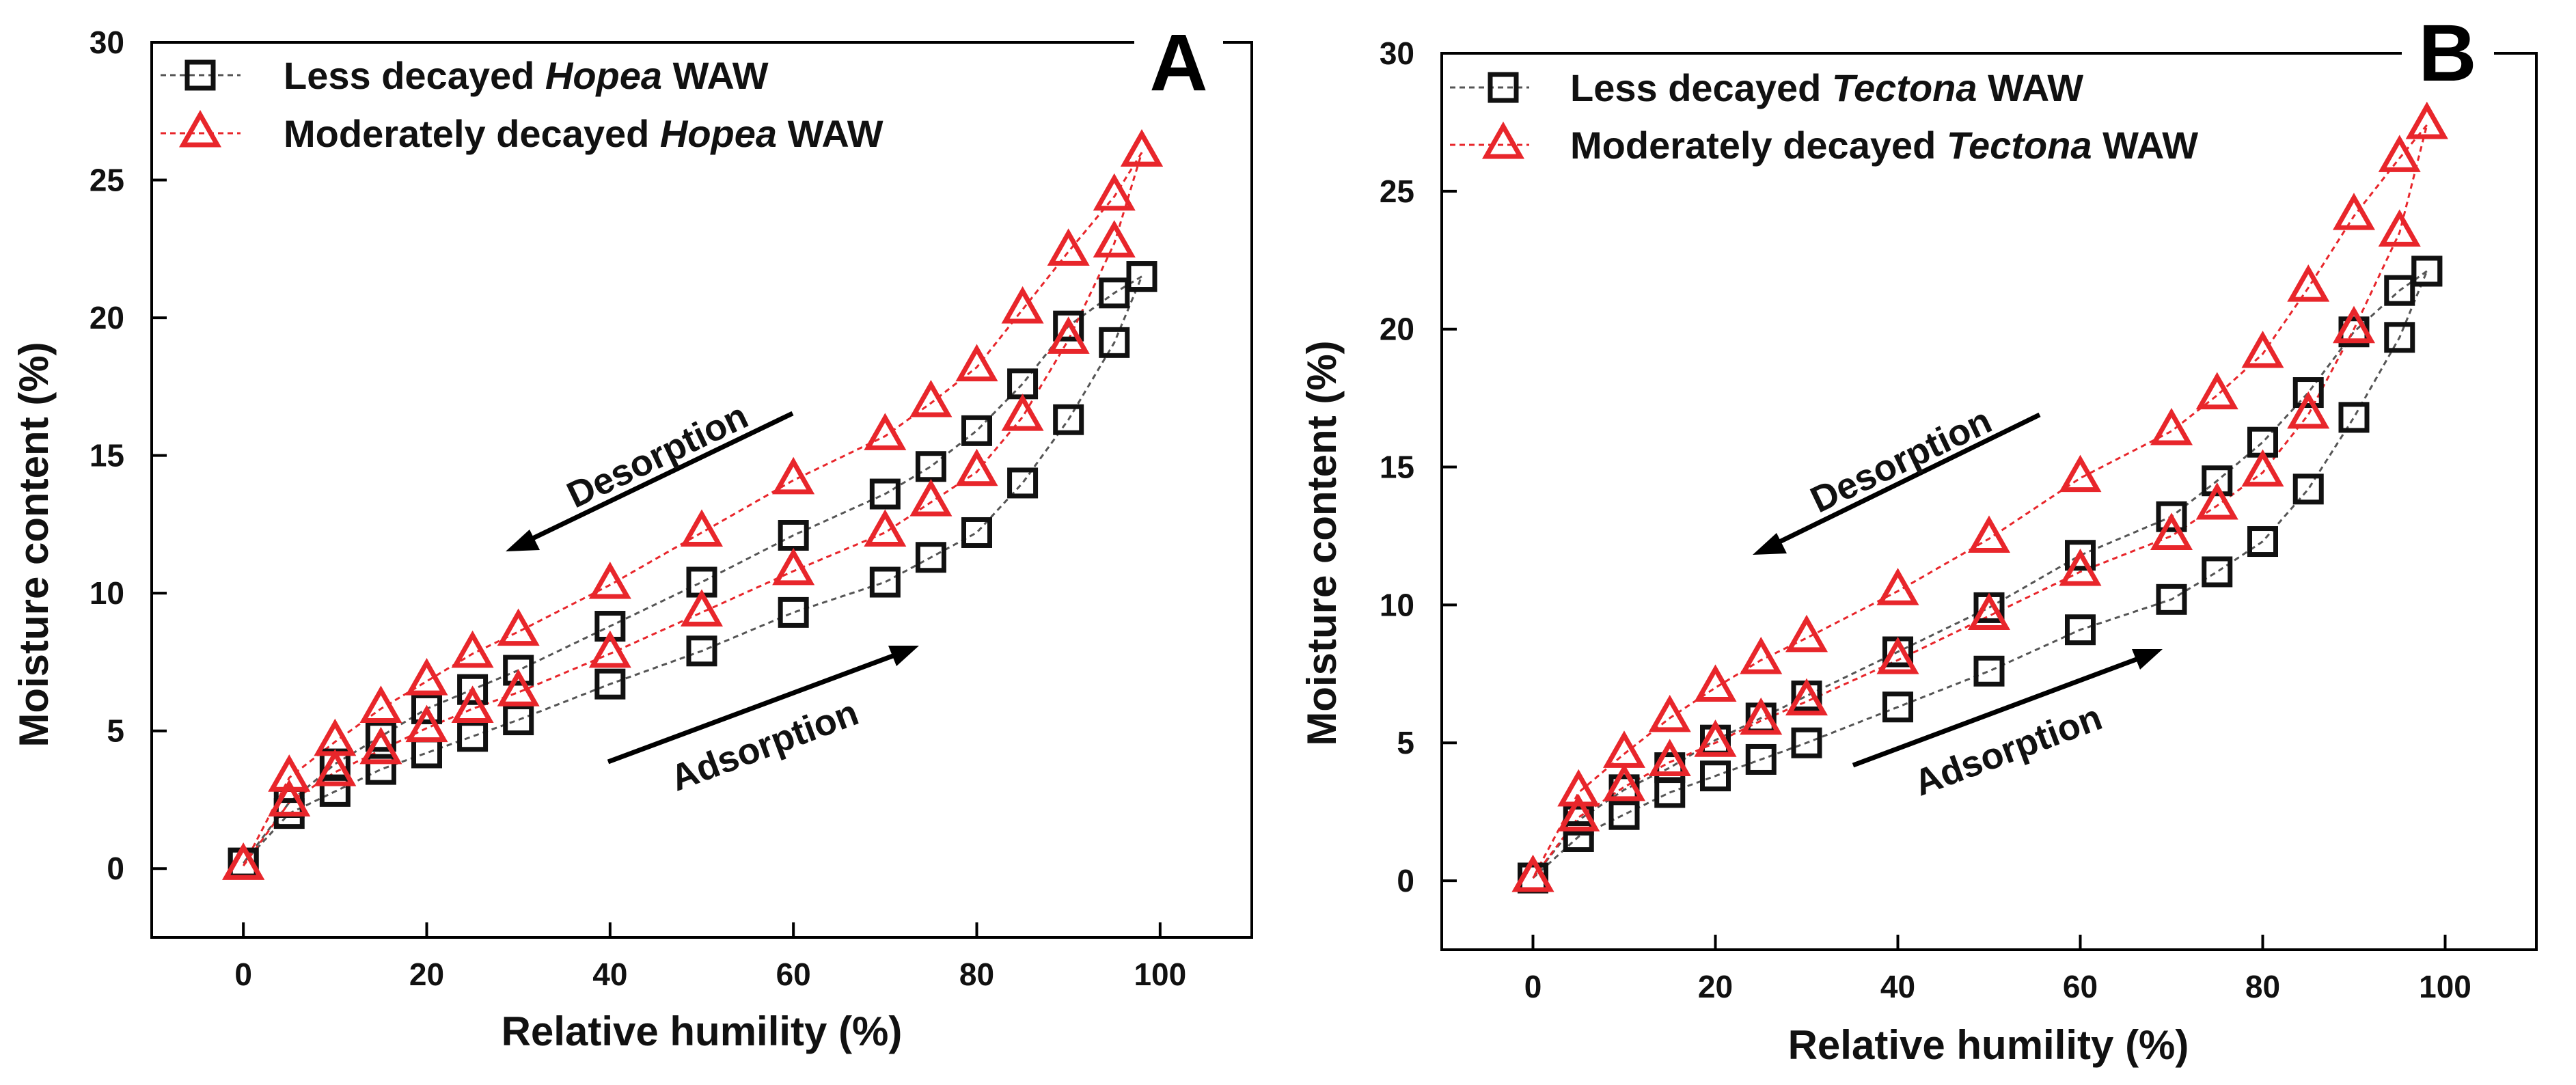 The image size is (2576, 1085). Describe the element at coordinates (718, 133) in the screenshot. I see `legend-label-1-species: Hopea` at that location.